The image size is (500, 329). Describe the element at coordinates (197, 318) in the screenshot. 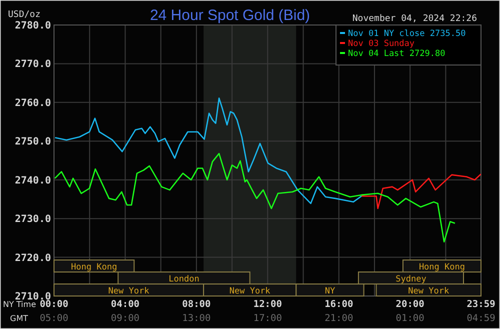

I see `text: 13:00` at that location.